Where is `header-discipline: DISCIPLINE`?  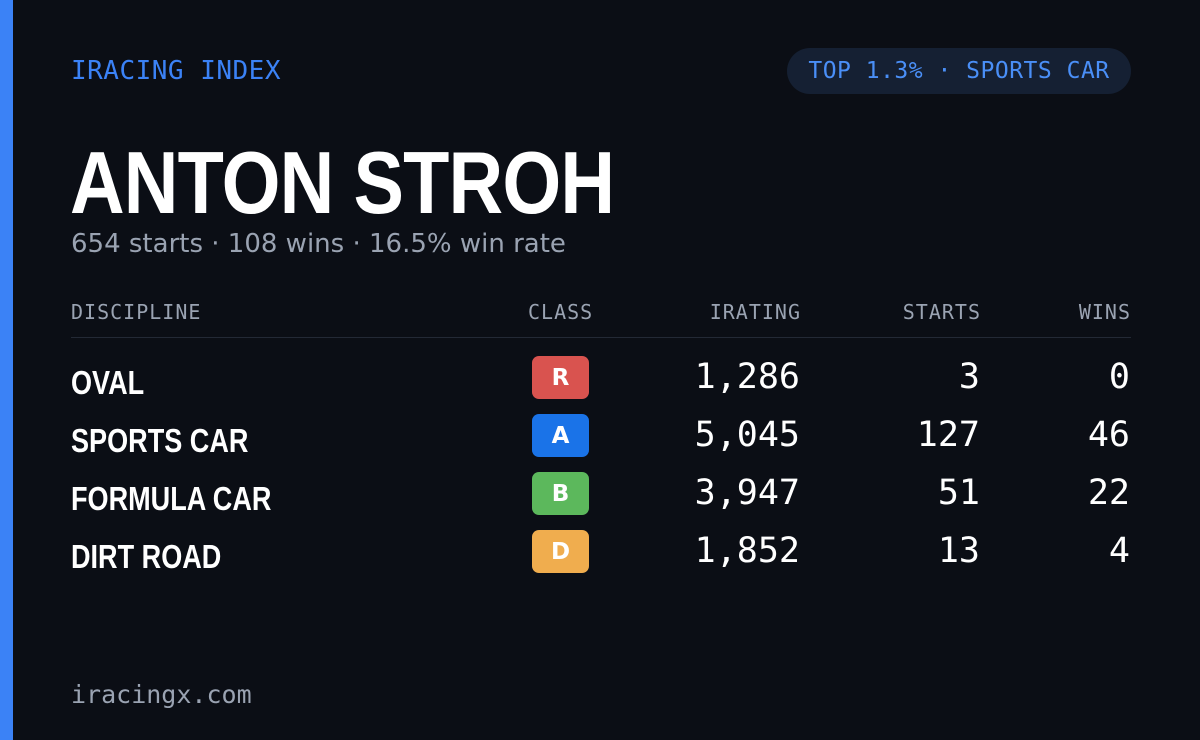
header-discipline: DISCIPLINE is located at coordinates (136, 312).